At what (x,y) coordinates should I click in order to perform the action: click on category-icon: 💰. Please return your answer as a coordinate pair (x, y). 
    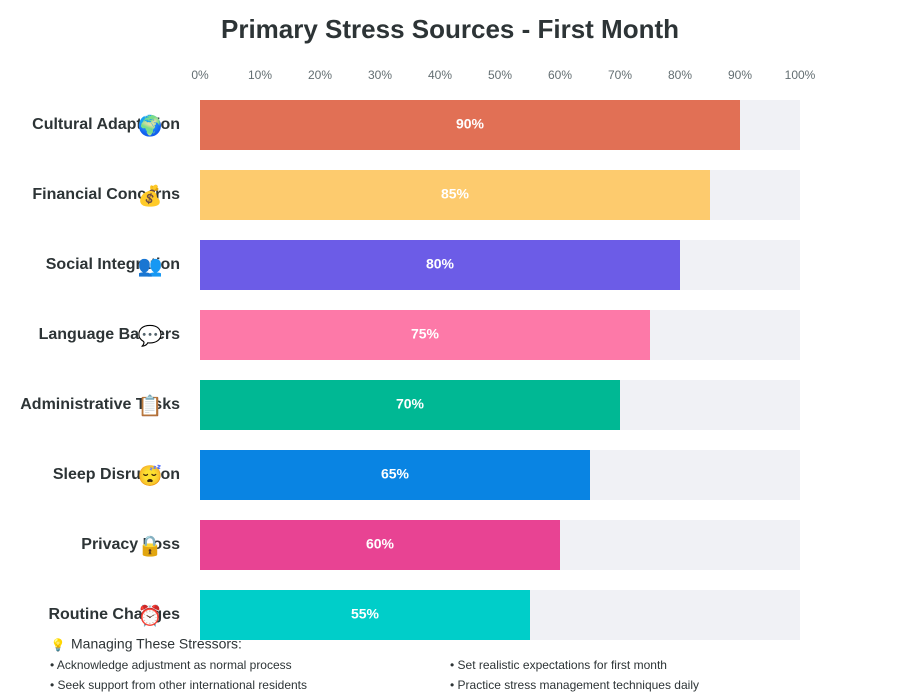
    Looking at the image, I should click on (150, 195).